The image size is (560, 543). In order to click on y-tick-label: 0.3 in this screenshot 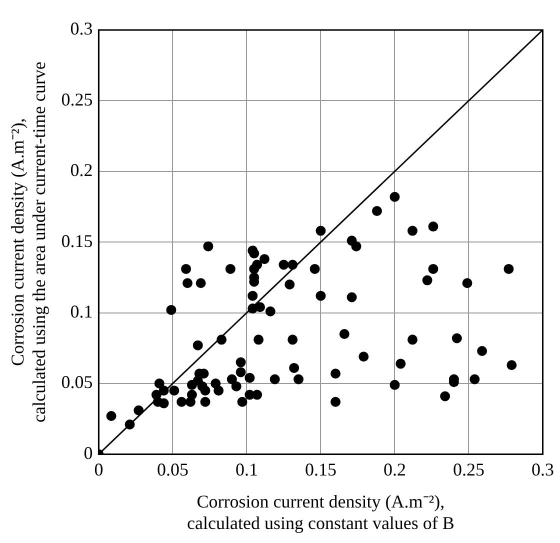, I will do `click(81, 28)`.